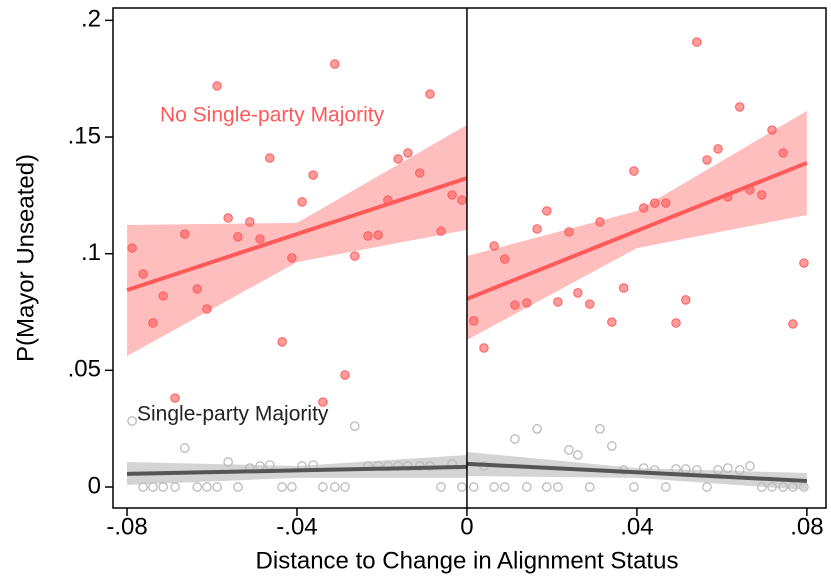 The image size is (831, 581). What do you see at coordinates (272, 115) in the screenshot?
I see `series-label: No Single-party Majority` at bounding box center [272, 115].